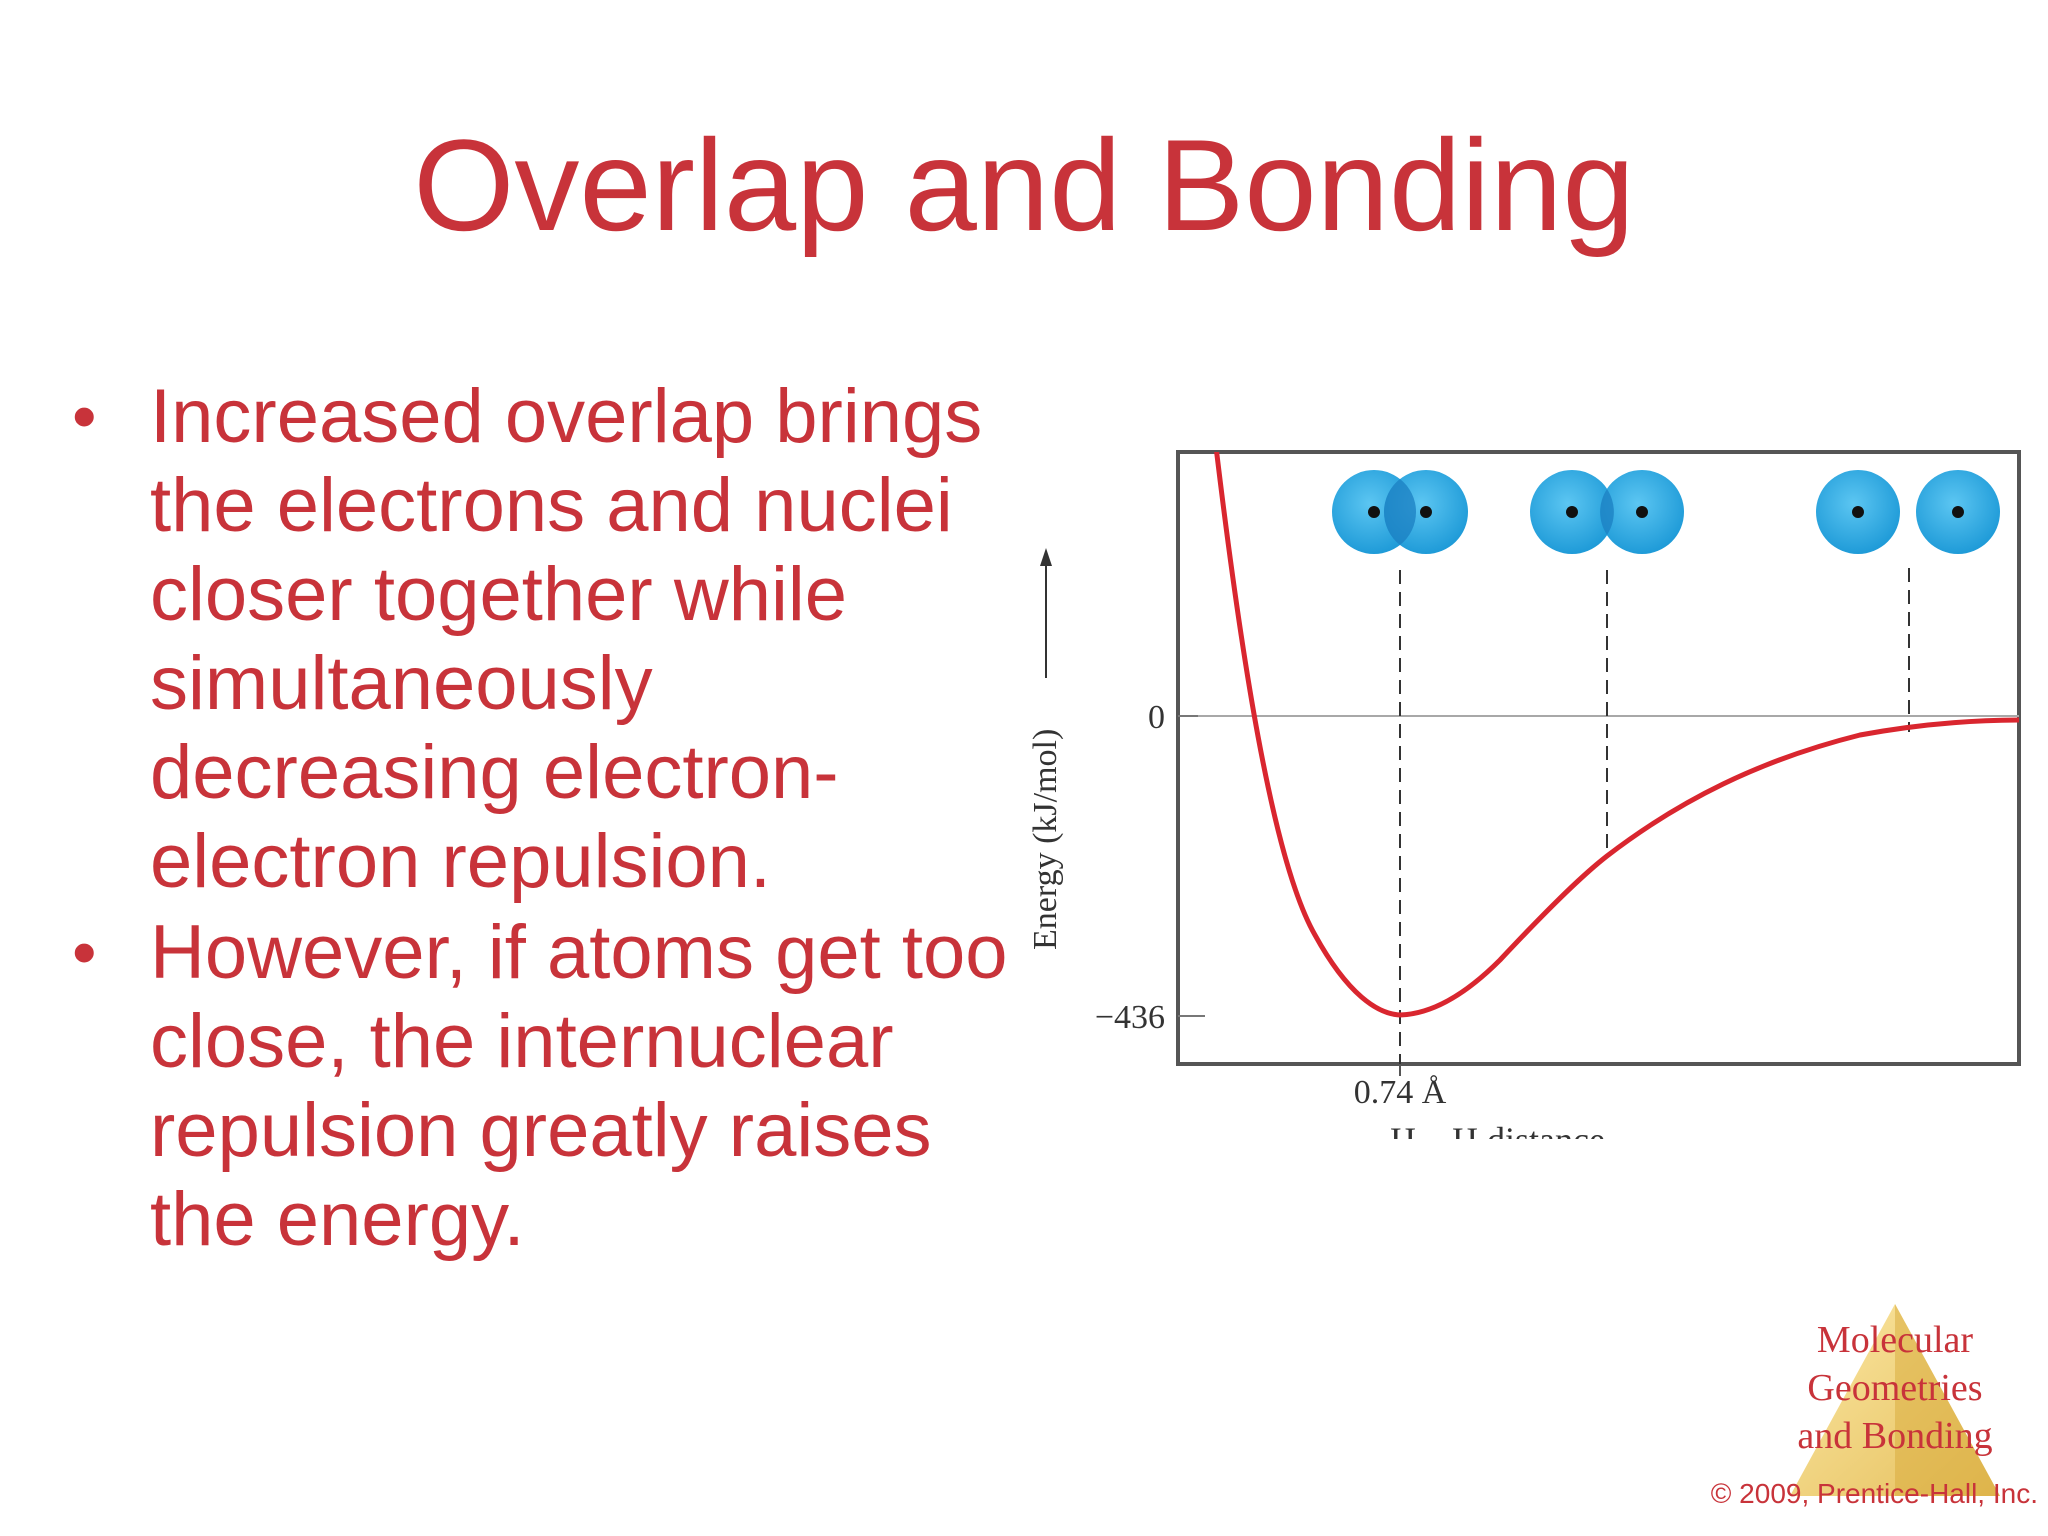 Image resolution: width=2048 pixels, height=1536 pixels. I want to click on logo-line: Geometries, so click(1895, 1388).